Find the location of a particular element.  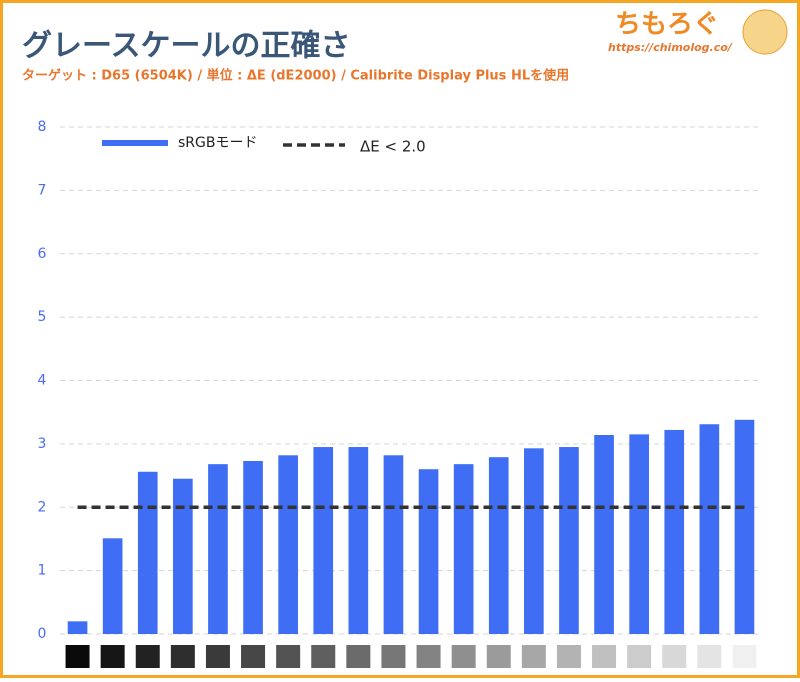

y-tick-label: 1 is located at coordinates (42, 571).